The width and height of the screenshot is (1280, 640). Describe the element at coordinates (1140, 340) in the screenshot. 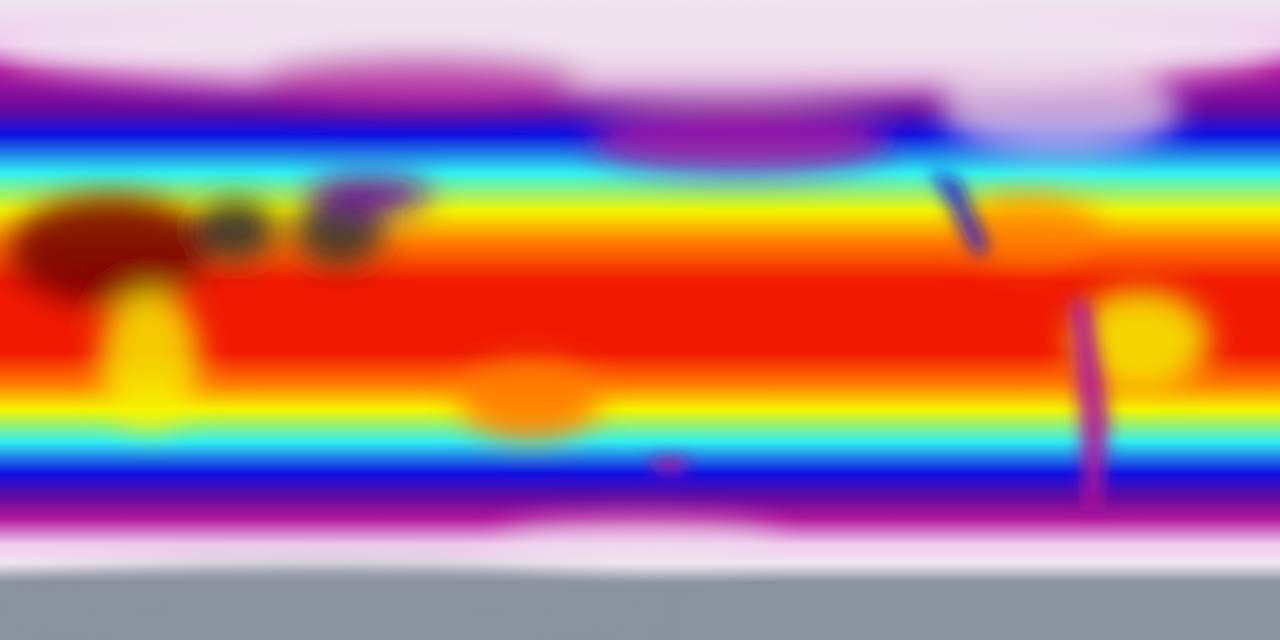

I see `amazon-region` at that location.